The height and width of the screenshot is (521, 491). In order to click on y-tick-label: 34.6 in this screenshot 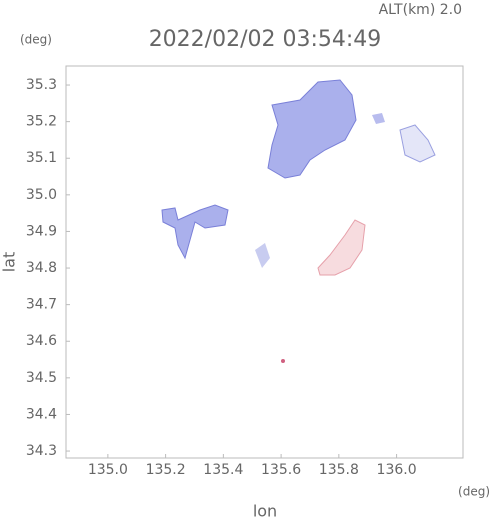, I will do `click(41, 341)`.